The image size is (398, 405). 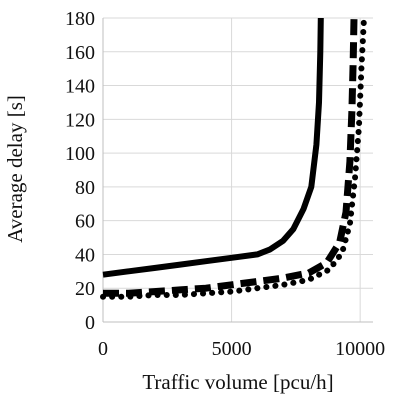 What do you see at coordinates (80, 19) in the screenshot?
I see `y-tick-label: 180` at bounding box center [80, 19].